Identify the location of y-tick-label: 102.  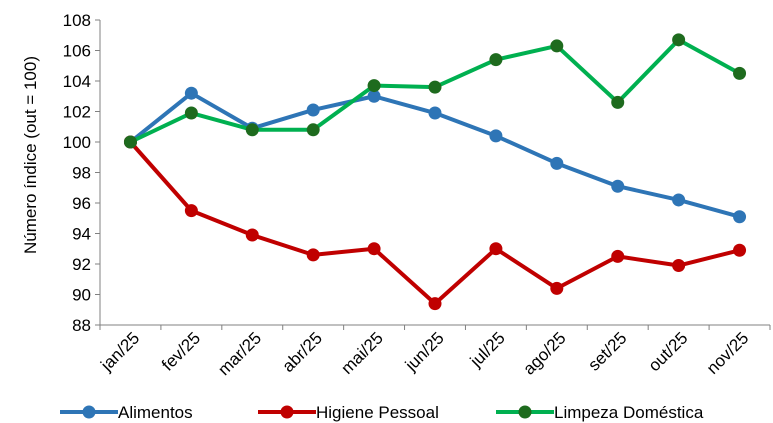
(77, 112).